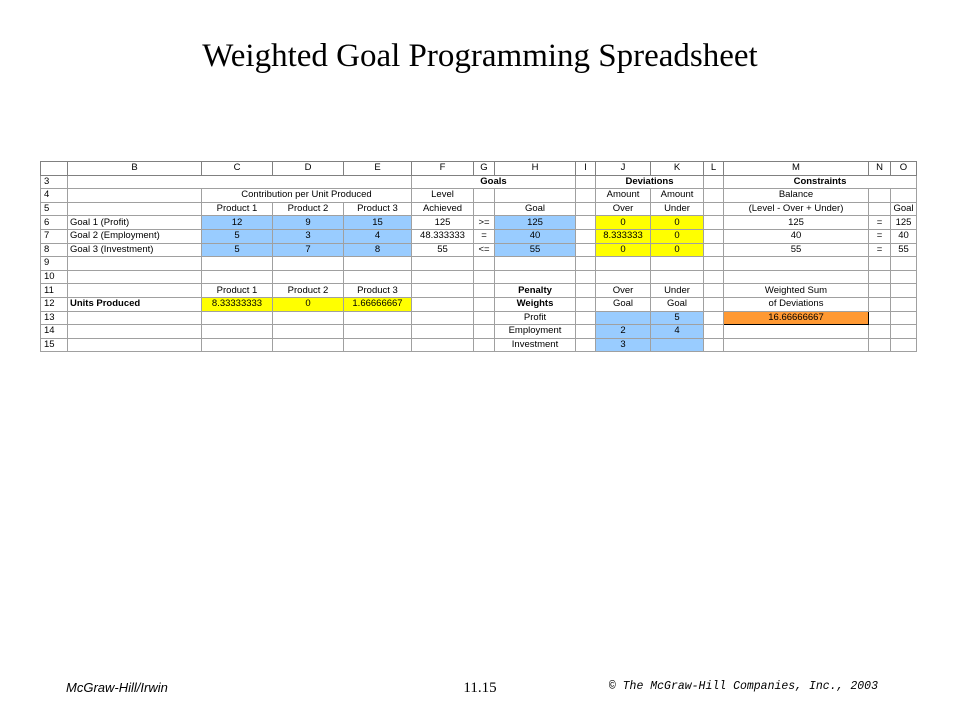 The width and height of the screenshot is (960, 720). What do you see at coordinates (442, 168) in the screenshot?
I see `column-header-f: F` at bounding box center [442, 168].